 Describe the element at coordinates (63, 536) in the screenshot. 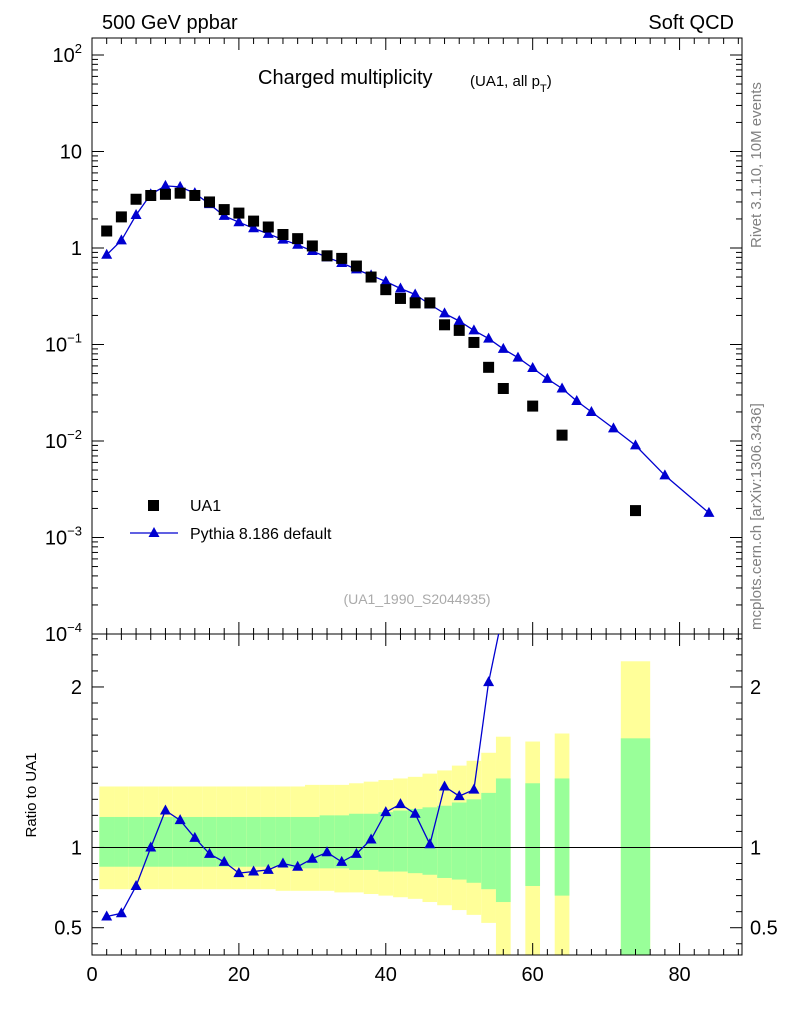

I see `main-ytick-label-1: 10⁻³` at that location.